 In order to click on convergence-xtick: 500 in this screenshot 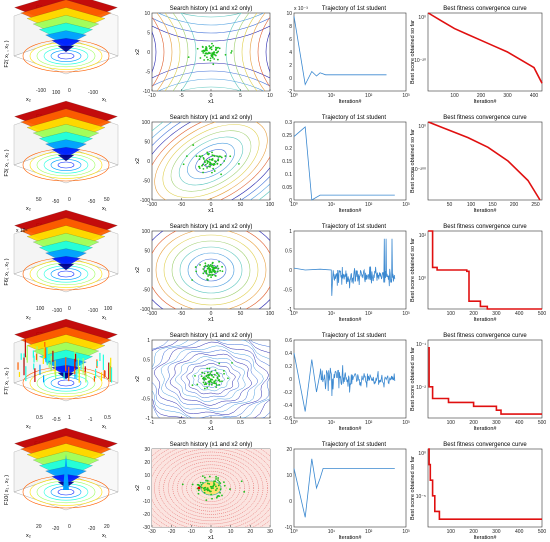, I will do `click(542, 532)`.